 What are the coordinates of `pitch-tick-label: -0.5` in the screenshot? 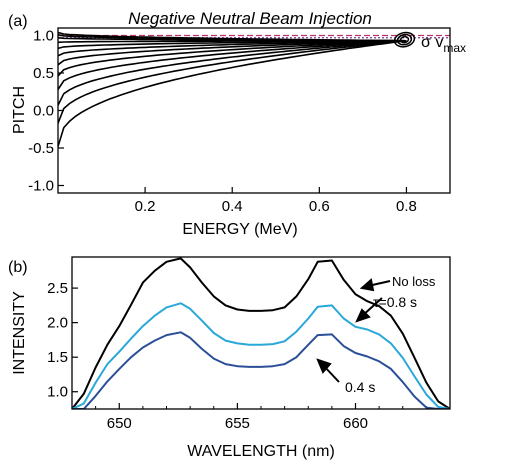 It's located at (41, 148).